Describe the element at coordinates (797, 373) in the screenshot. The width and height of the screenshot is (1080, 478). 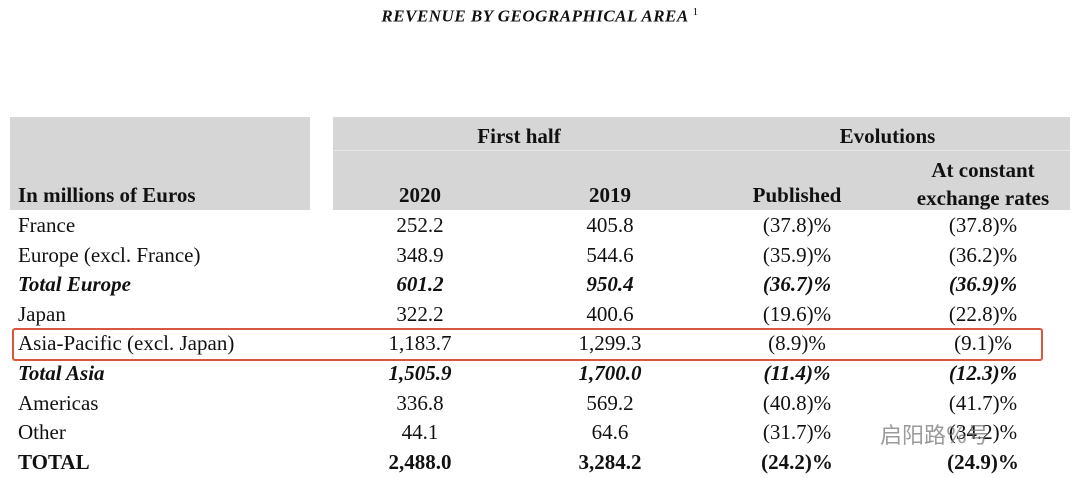
I see `cell: (11.4)%` at that location.